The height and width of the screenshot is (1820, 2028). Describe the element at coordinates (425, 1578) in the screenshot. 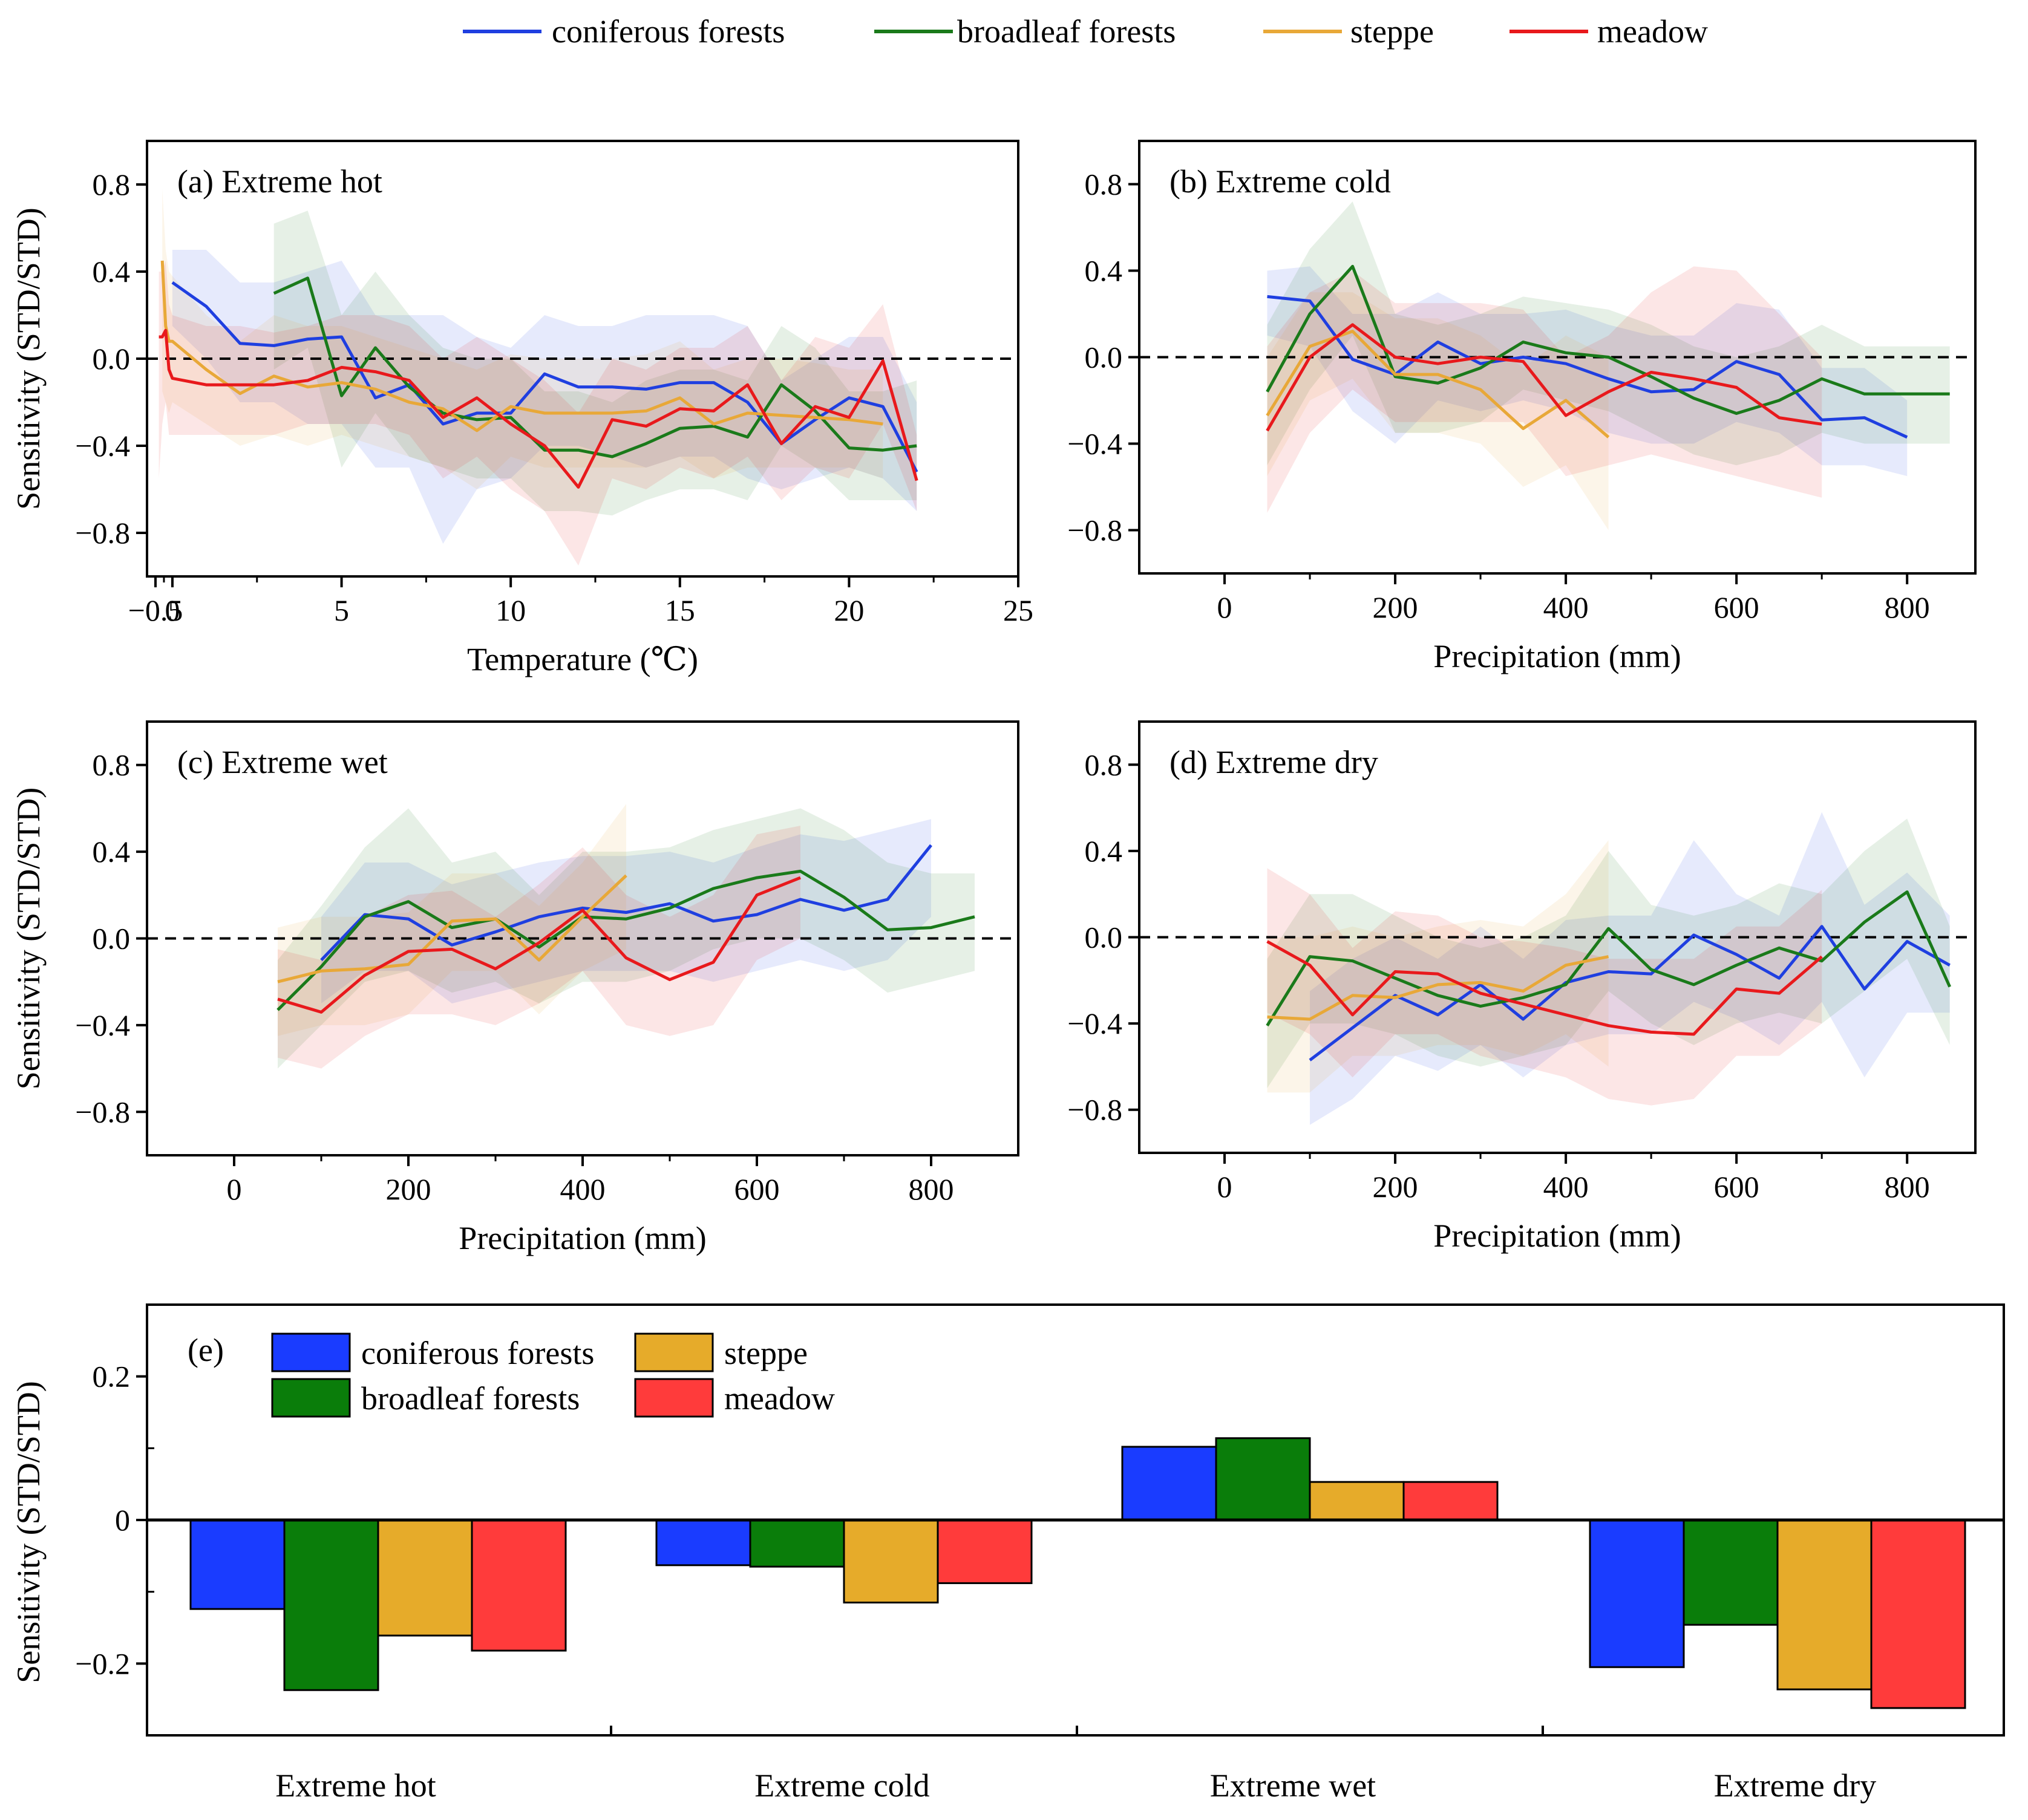

I see `bar-extreme-hot-steppe` at that location.